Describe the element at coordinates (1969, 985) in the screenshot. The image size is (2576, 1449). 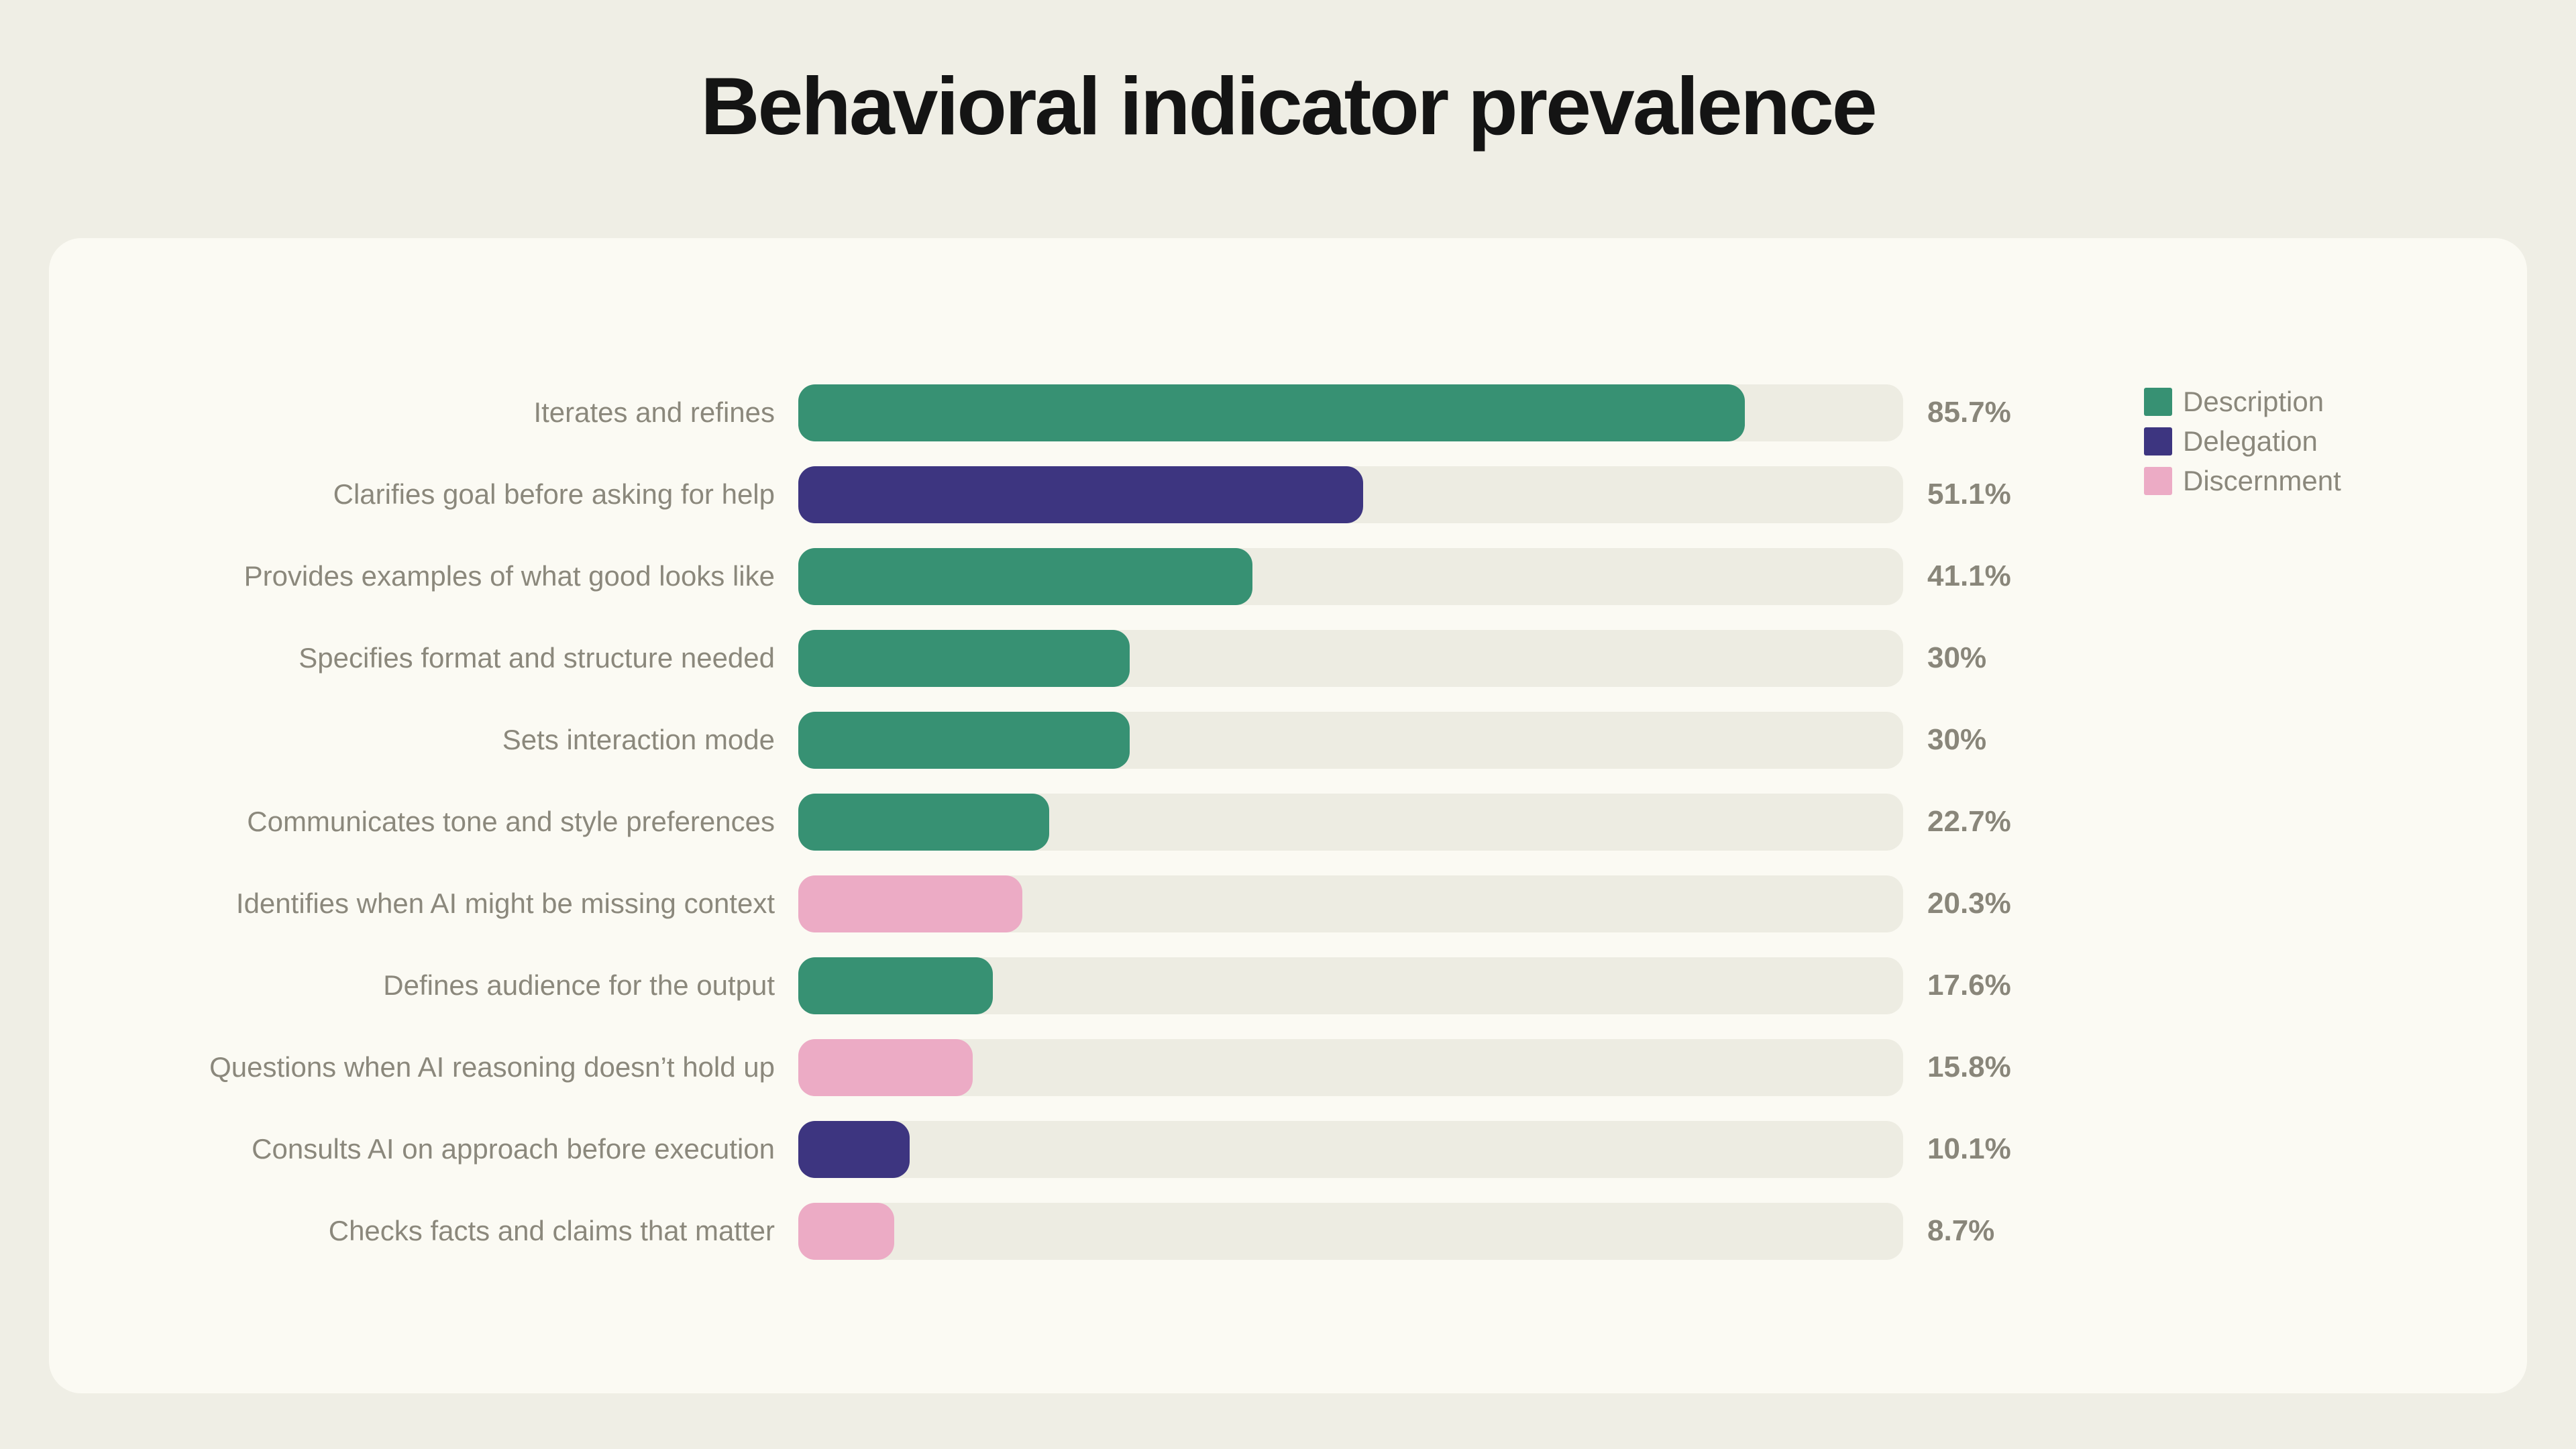
I see `bar-value: 17.6%` at that location.